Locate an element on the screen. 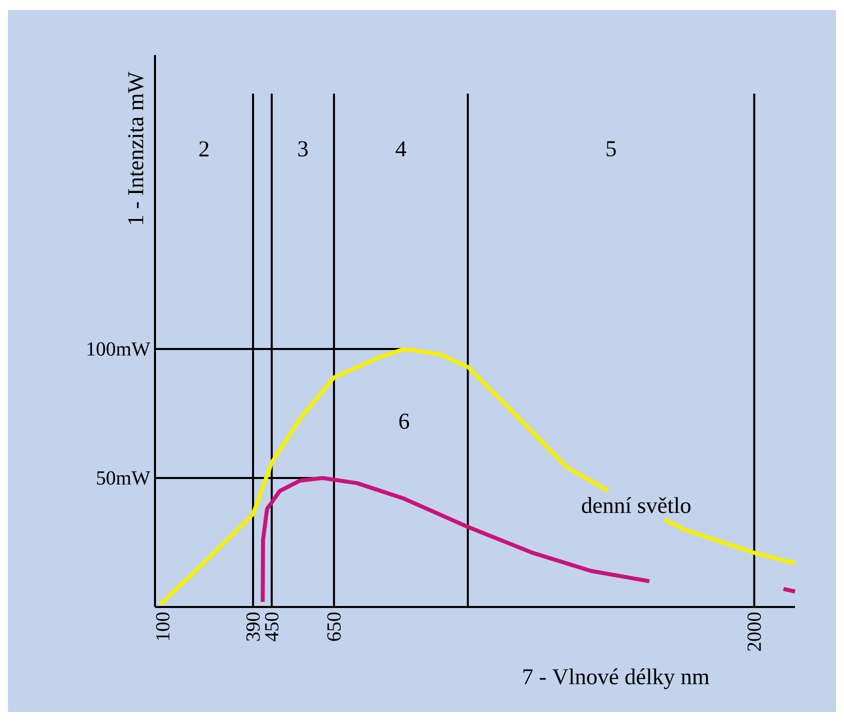  annotation: 5 is located at coordinates (611, 148).